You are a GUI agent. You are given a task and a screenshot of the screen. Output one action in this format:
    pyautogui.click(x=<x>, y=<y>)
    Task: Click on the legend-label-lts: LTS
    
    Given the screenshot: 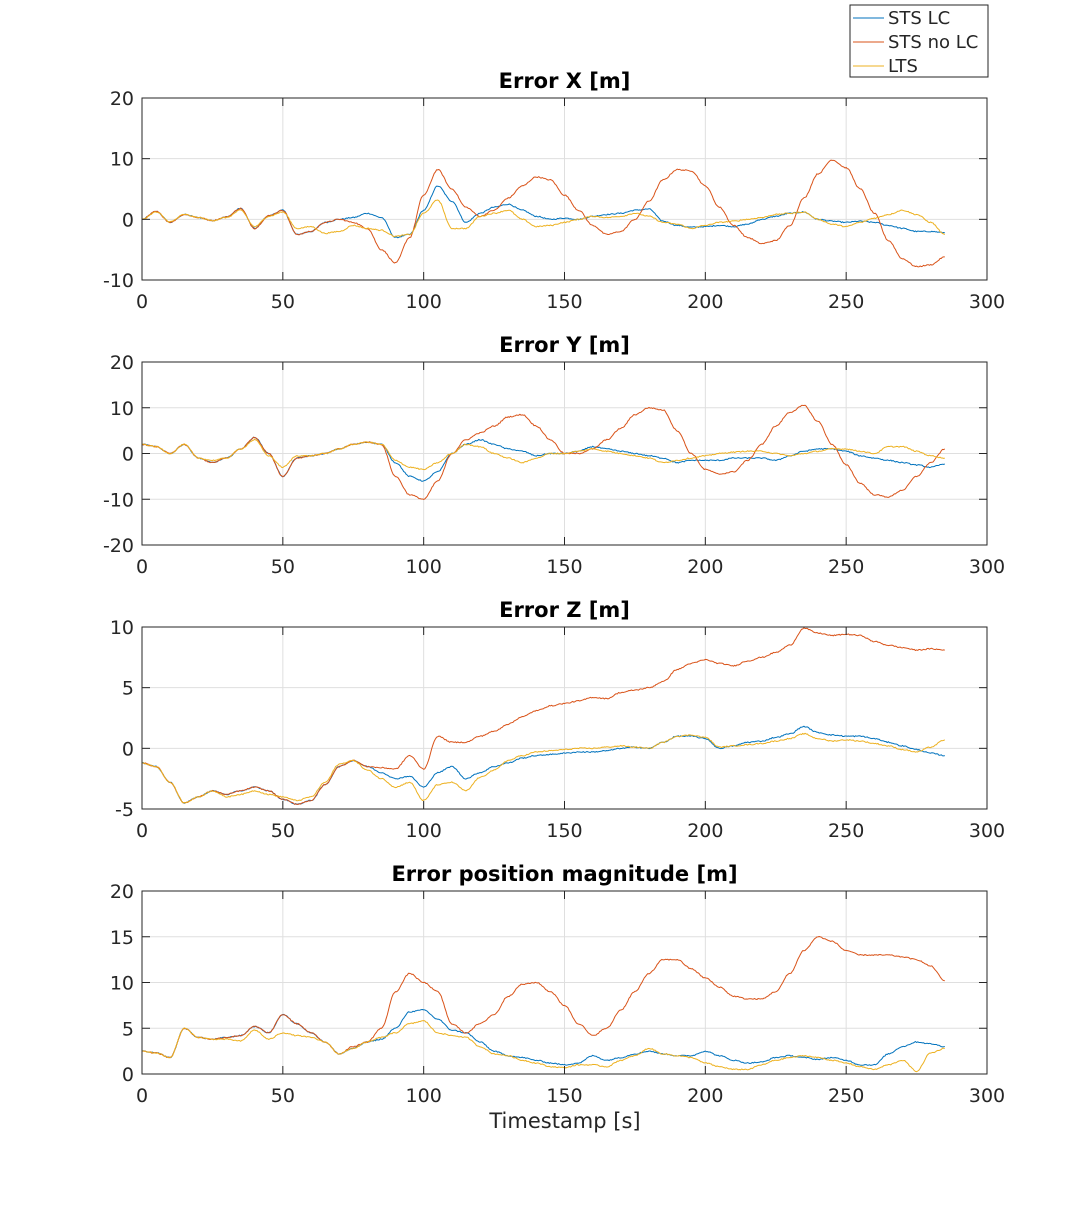 What is the action you would take?
    pyautogui.click(x=903, y=66)
    